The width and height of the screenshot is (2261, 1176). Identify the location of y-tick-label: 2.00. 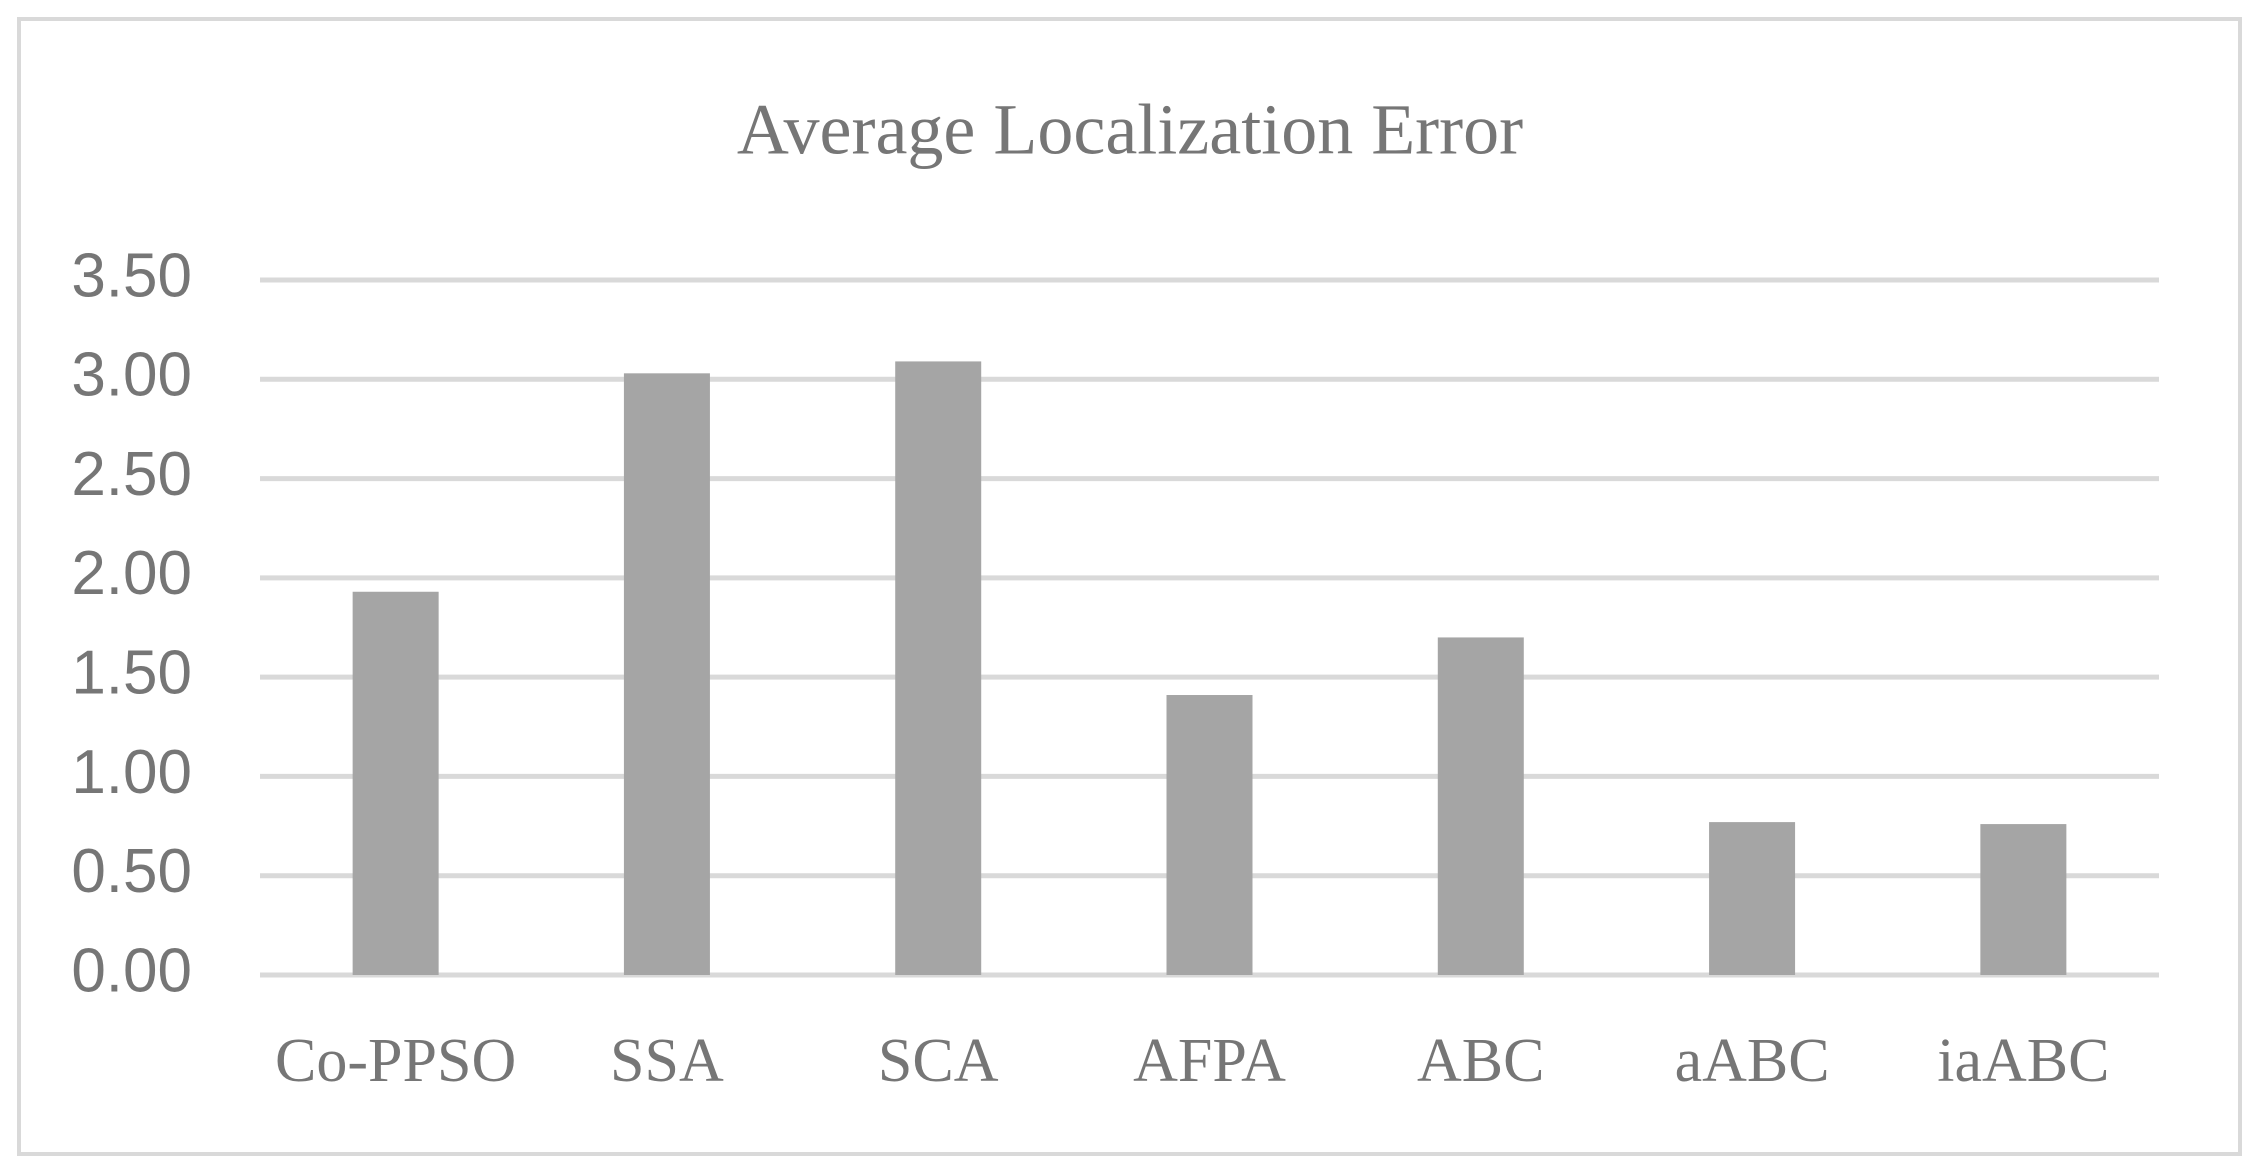
(131, 573).